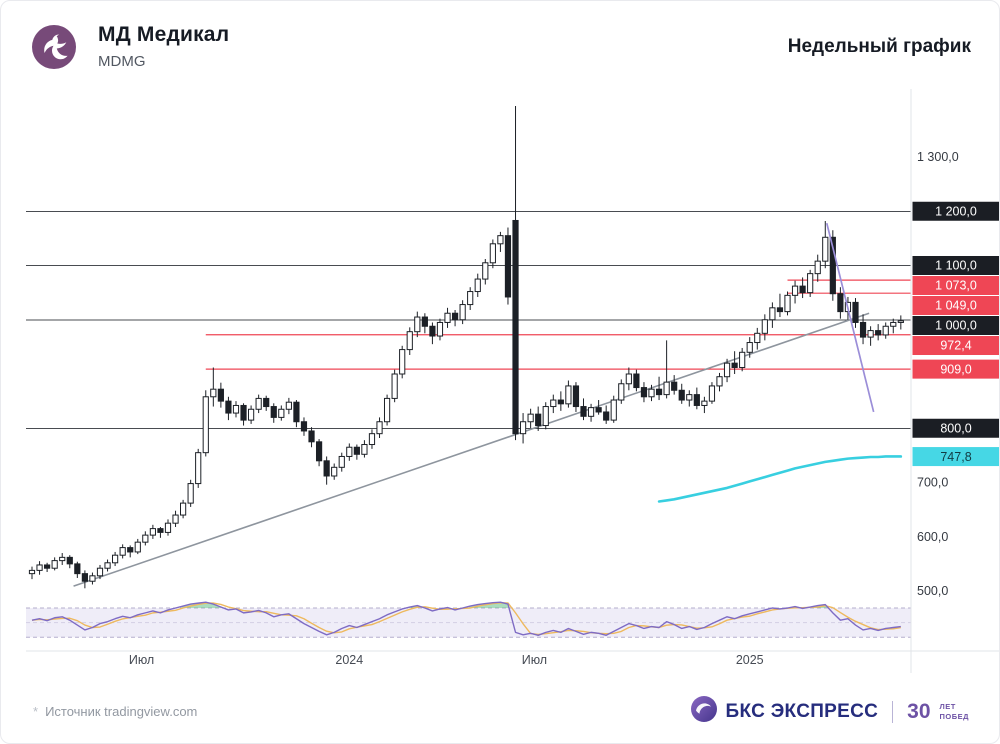 The image size is (1000, 744). I want to click on oscillator-main-line, so click(466, 618).